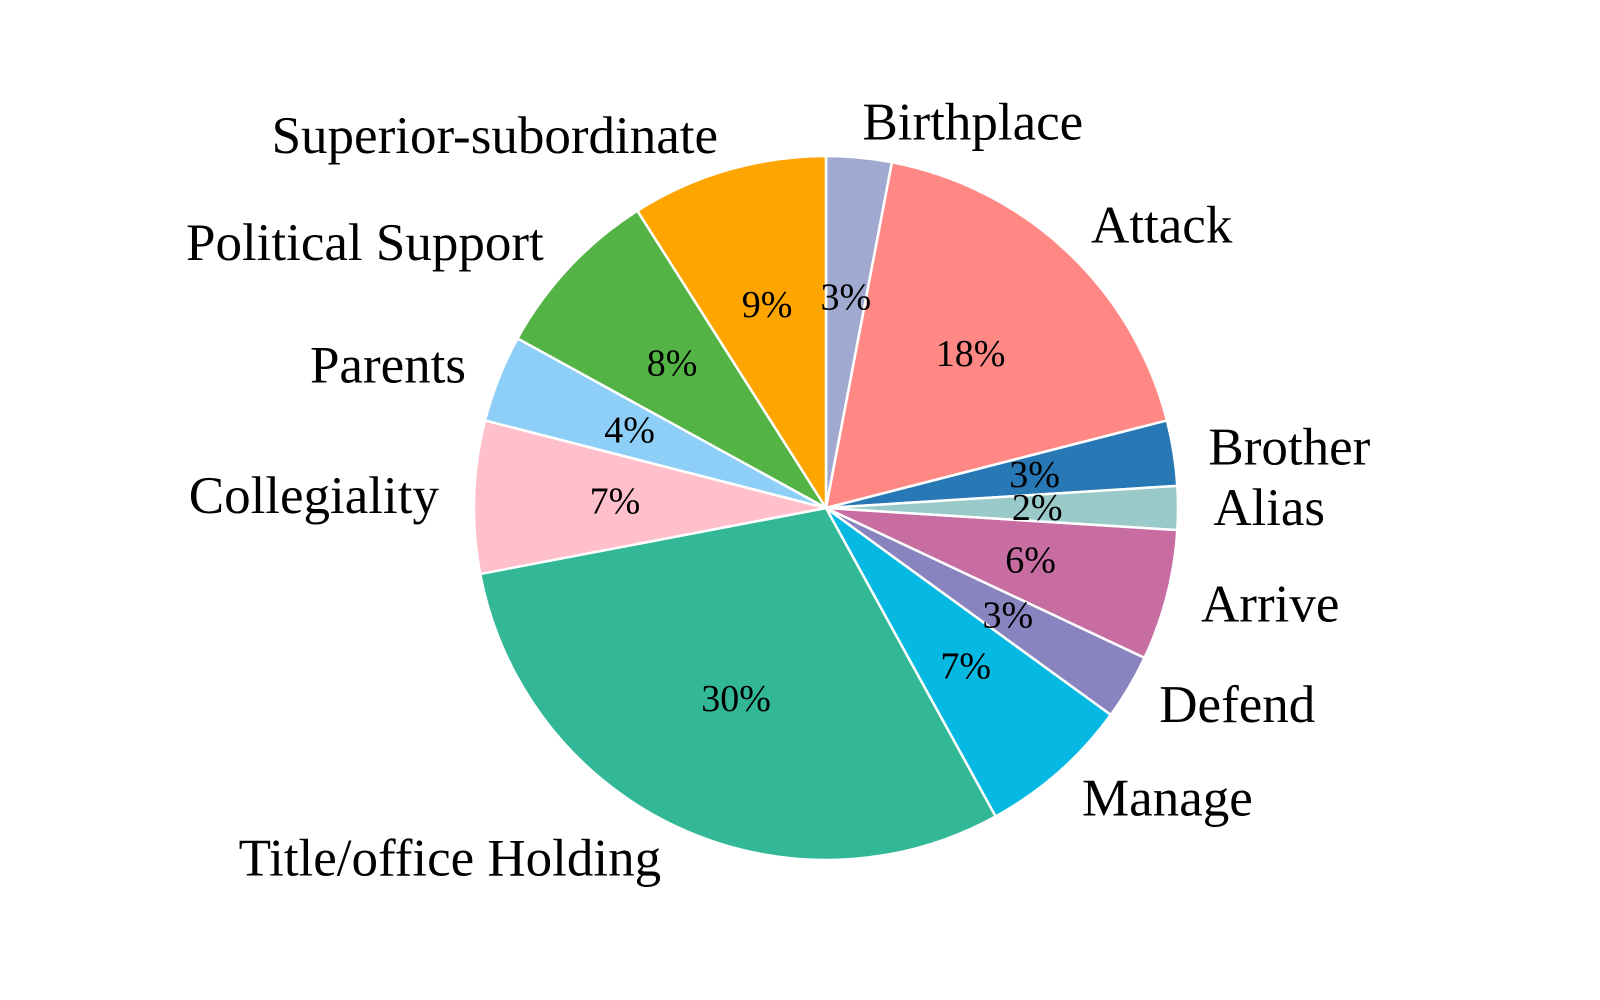 The height and width of the screenshot is (1000, 1600). I want to click on slice-name-attack: Attack, so click(1162, 226).